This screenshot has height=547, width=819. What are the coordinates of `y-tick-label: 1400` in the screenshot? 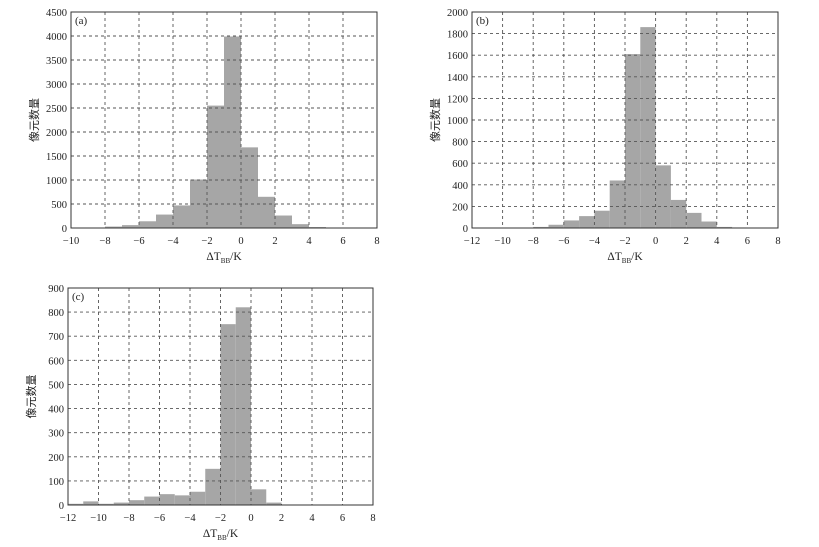 It's located at (457, 78).